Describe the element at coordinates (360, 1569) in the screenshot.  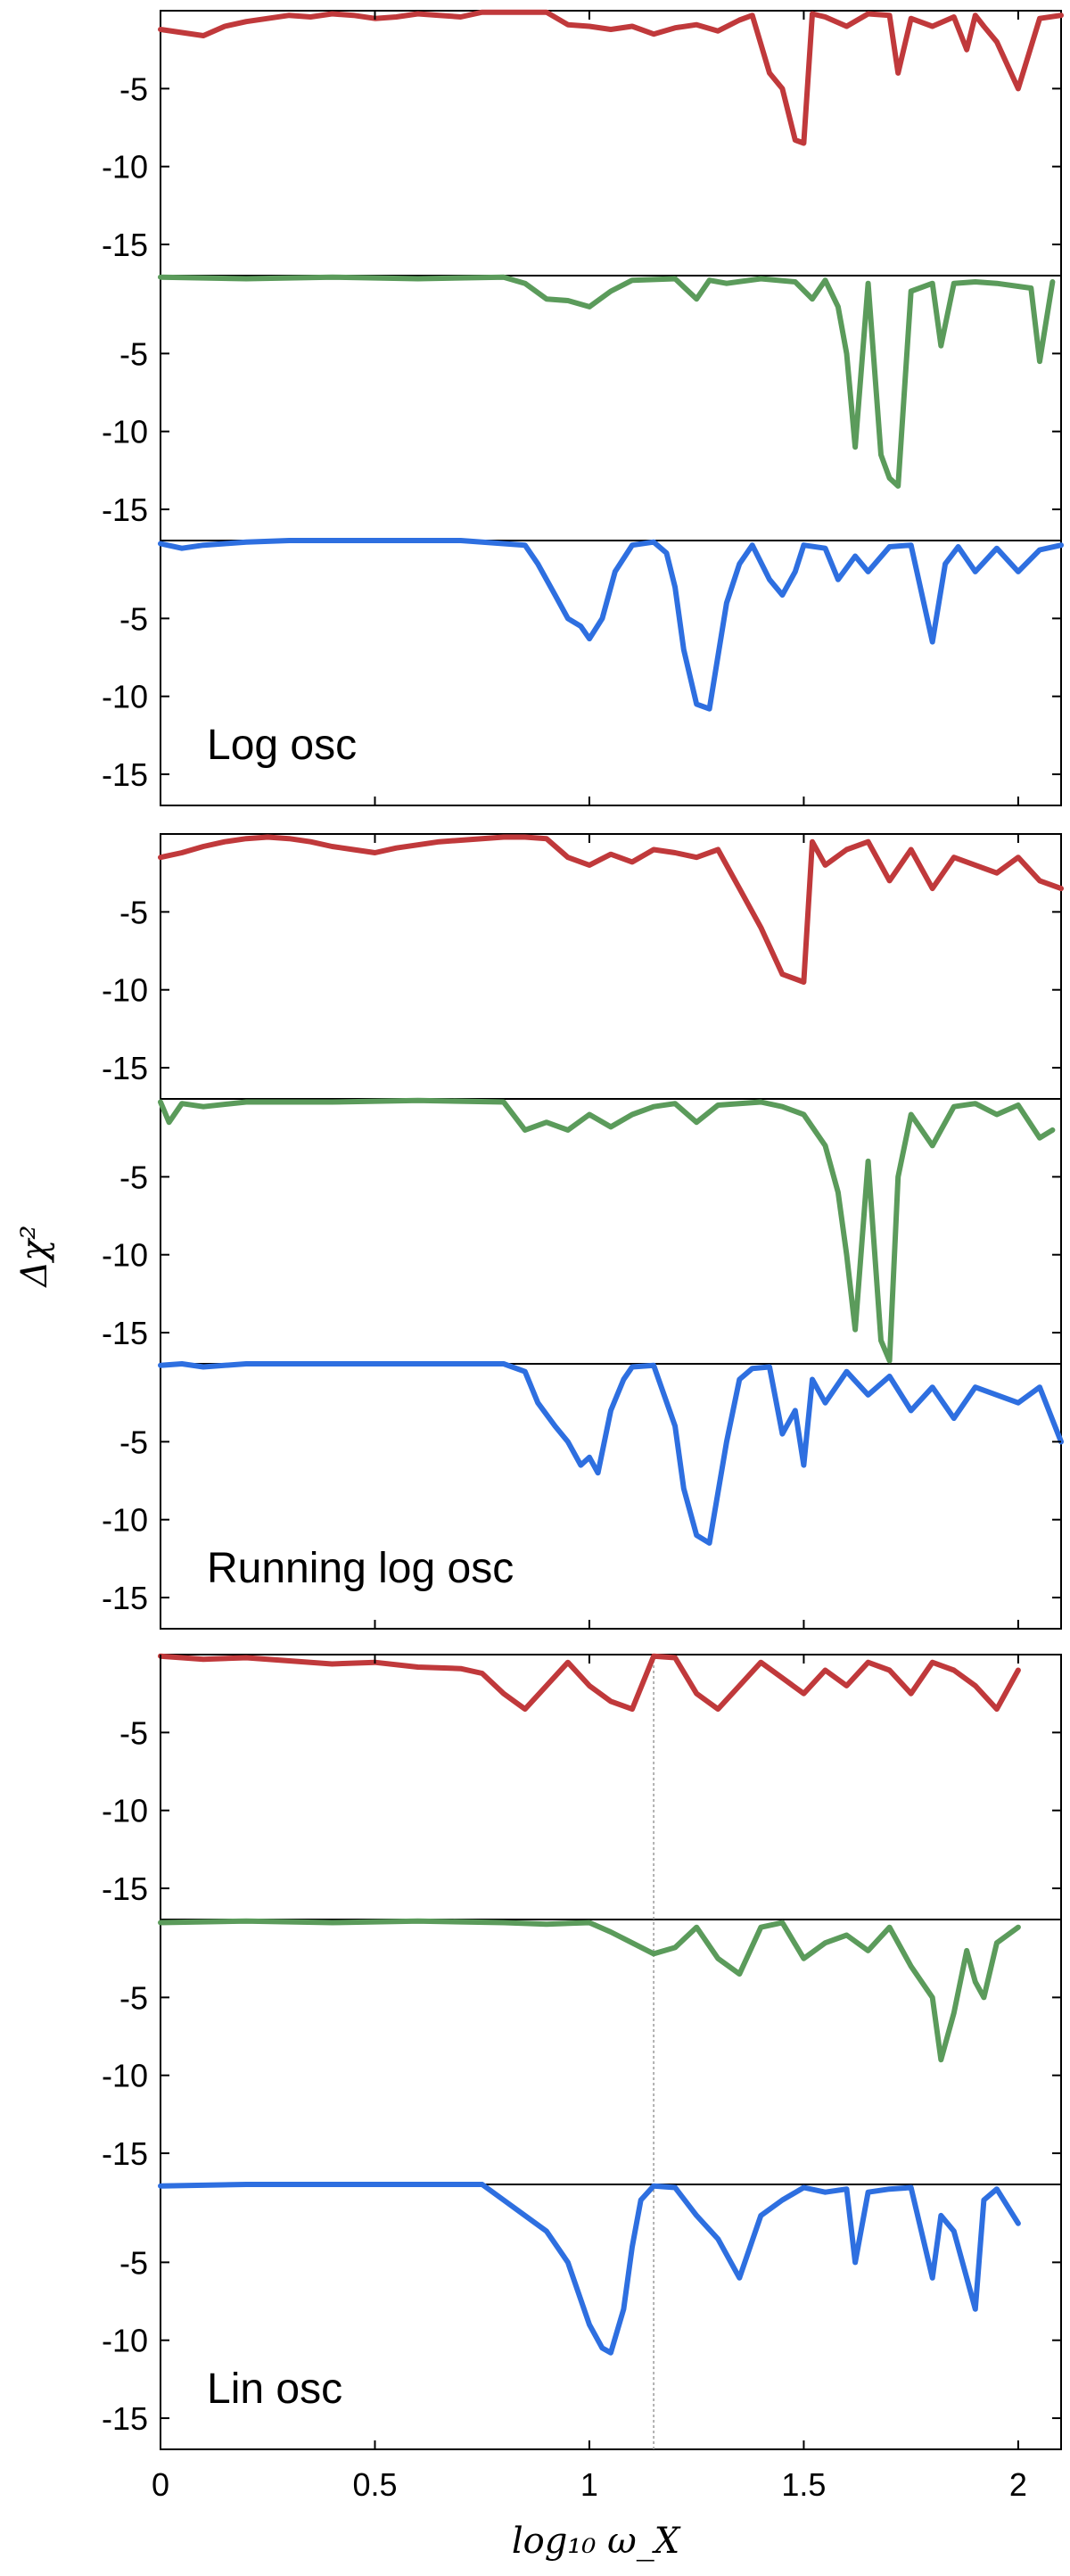
I see `panel-label-2: Running log osc` at that location.